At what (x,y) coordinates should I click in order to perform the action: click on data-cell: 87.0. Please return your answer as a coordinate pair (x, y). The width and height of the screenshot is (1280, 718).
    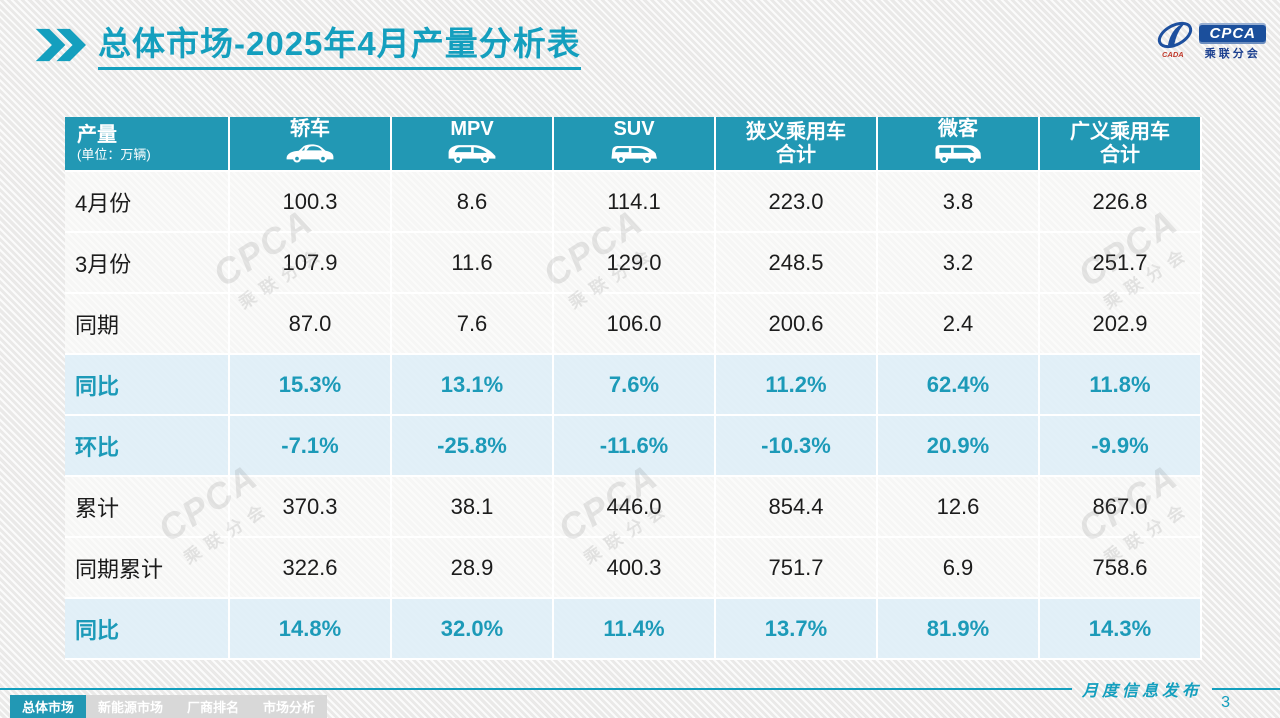
    Looking at the image, I should click on (311, 324).